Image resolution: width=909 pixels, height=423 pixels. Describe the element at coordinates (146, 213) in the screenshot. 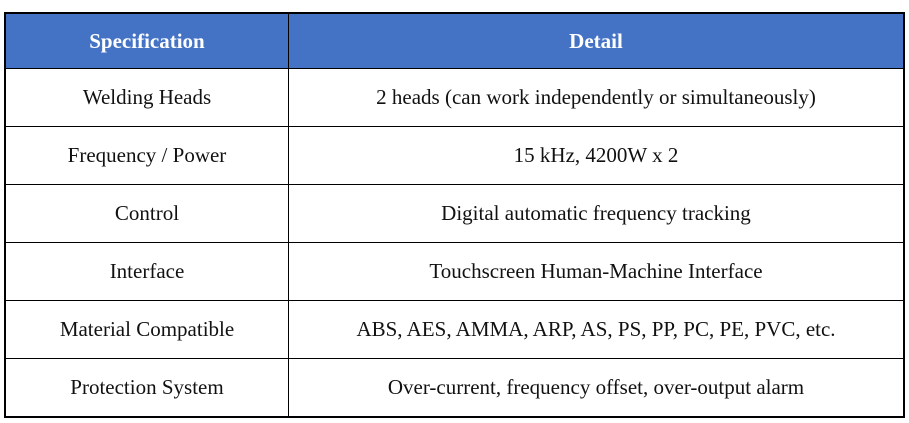

I see `spec-cell: Control` at that location.